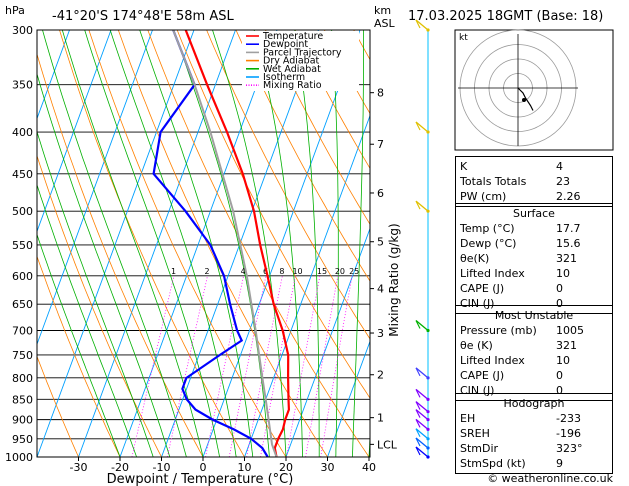 This screenshot has width=629, height=486. Describe the element at coordinates (285, 44) in the screenshot. I see `legend-entry: Dewpoint` at that location.